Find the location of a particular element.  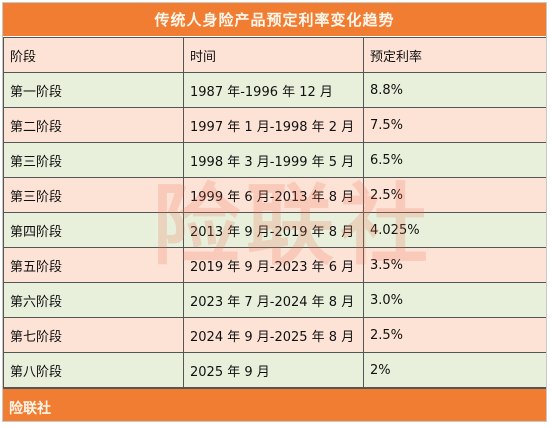

table-row: 第三阶段 1999 年 6 月-2013 年 8 月 2.5% is located at coordinates (274, 195).